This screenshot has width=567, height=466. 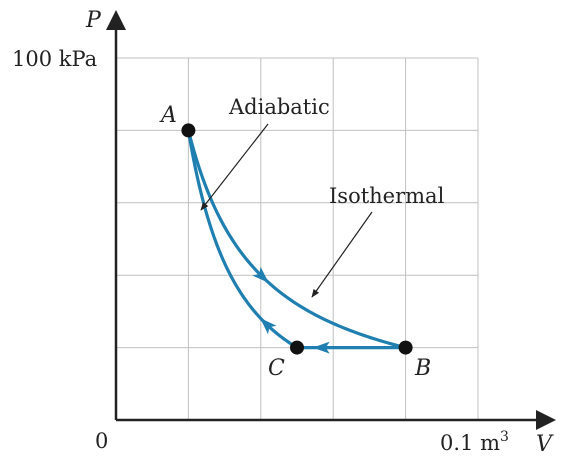 I want to click on adiabatic-direction-arrow, so click(x=268, y=326).